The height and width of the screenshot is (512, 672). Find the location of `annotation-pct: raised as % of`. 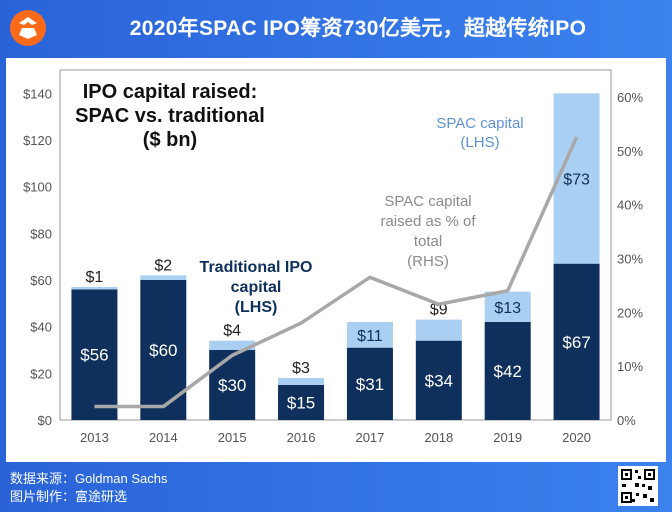

annotation-pct: raised as % of is located at coordinates (428, 221).